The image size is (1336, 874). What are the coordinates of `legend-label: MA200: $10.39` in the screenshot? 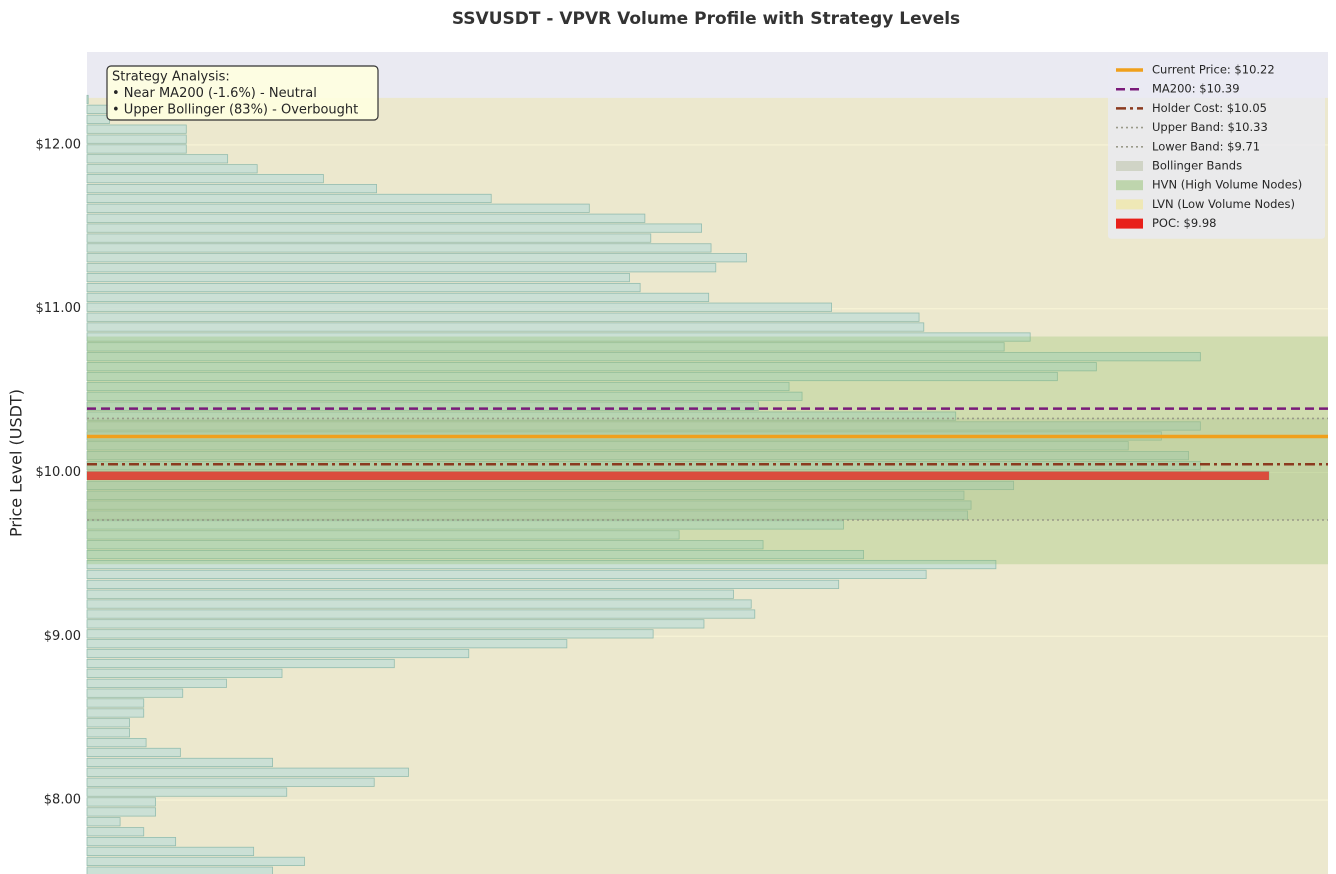 It's located at (1196, 89).